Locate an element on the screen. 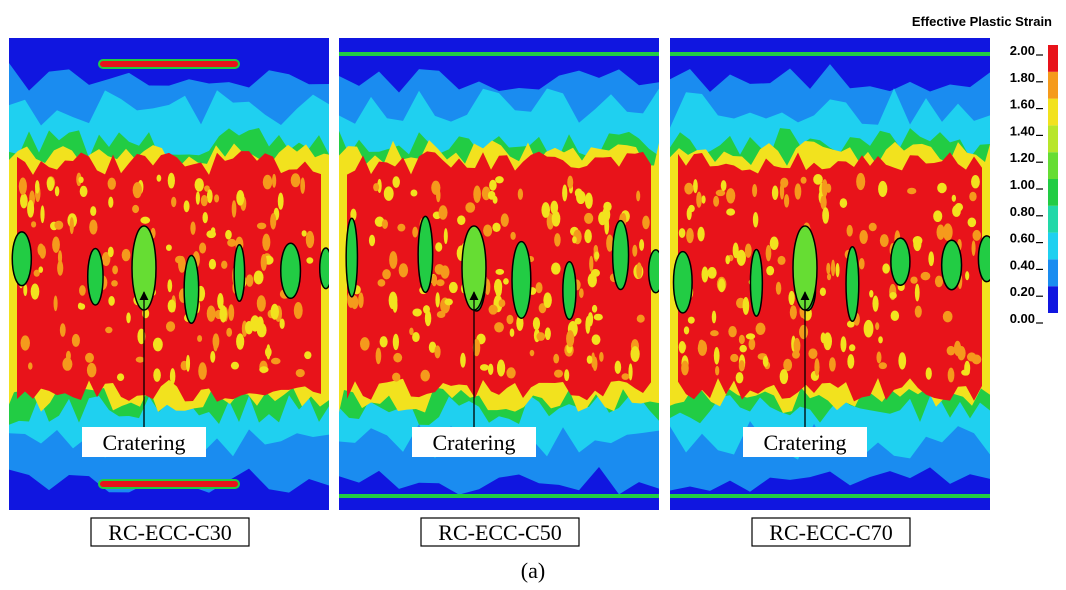  panel-label: RC-ECC-C30 is located at coordinates (169, 532).